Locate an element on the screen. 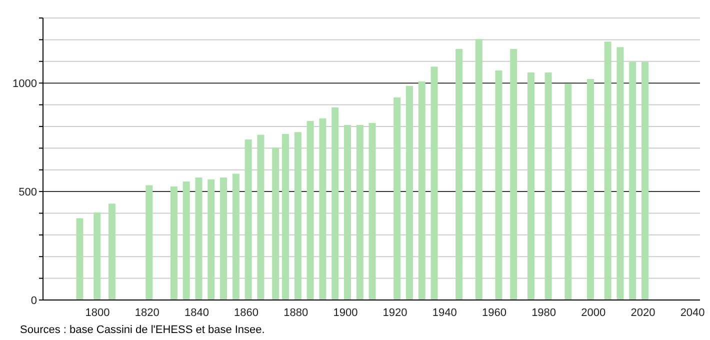 Image resolution: width=710 pixels, height=340 pixels. x-tick-label: 1960 is located at coordinates (494, 312).